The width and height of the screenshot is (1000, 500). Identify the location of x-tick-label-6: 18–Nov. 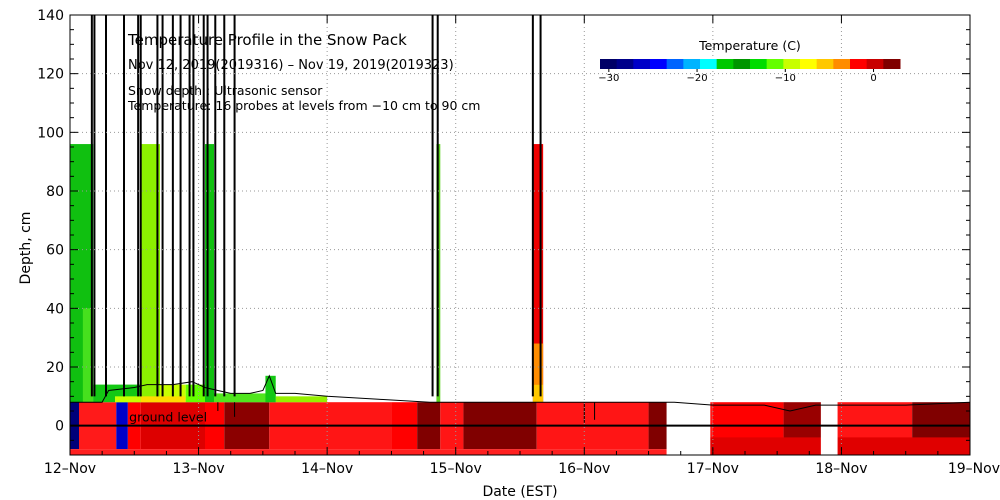
(841, 469).